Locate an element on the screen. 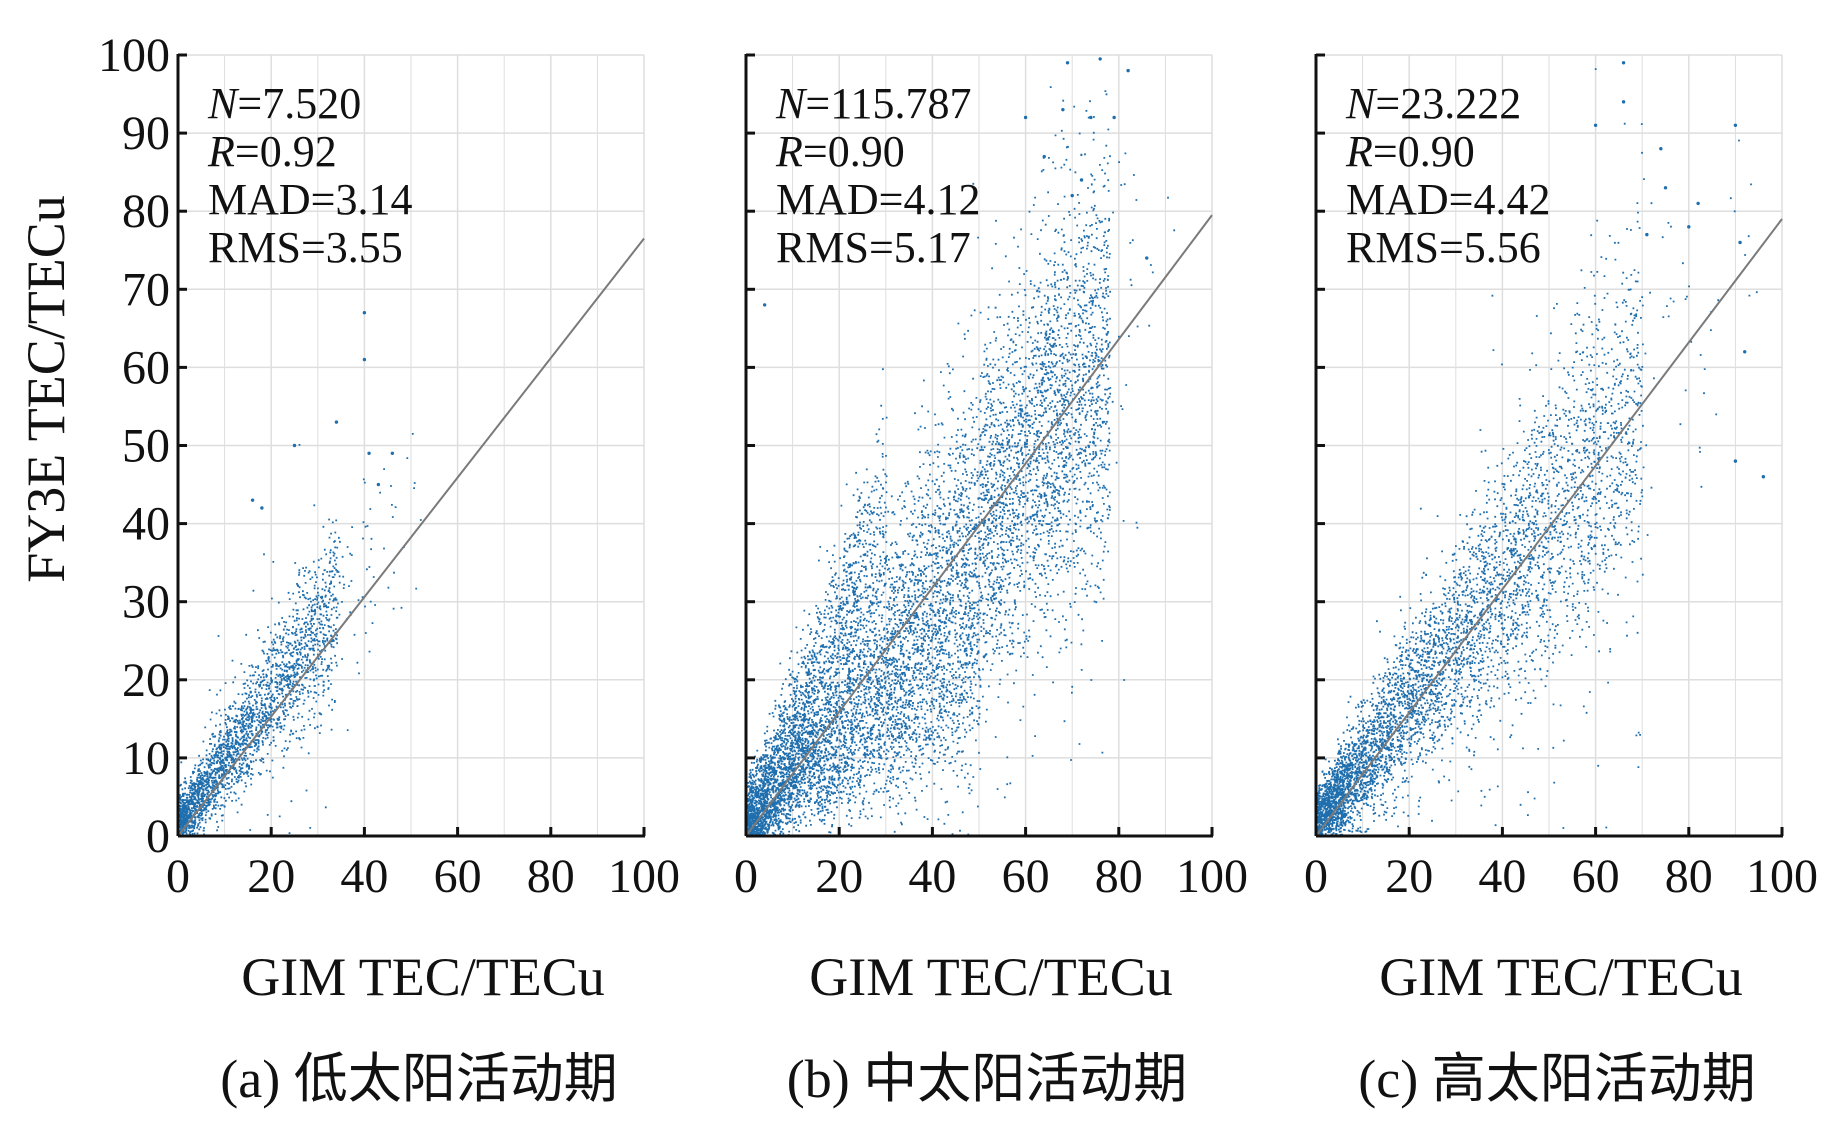  y-tick-label: 80 is located at coordinates (146, 211).